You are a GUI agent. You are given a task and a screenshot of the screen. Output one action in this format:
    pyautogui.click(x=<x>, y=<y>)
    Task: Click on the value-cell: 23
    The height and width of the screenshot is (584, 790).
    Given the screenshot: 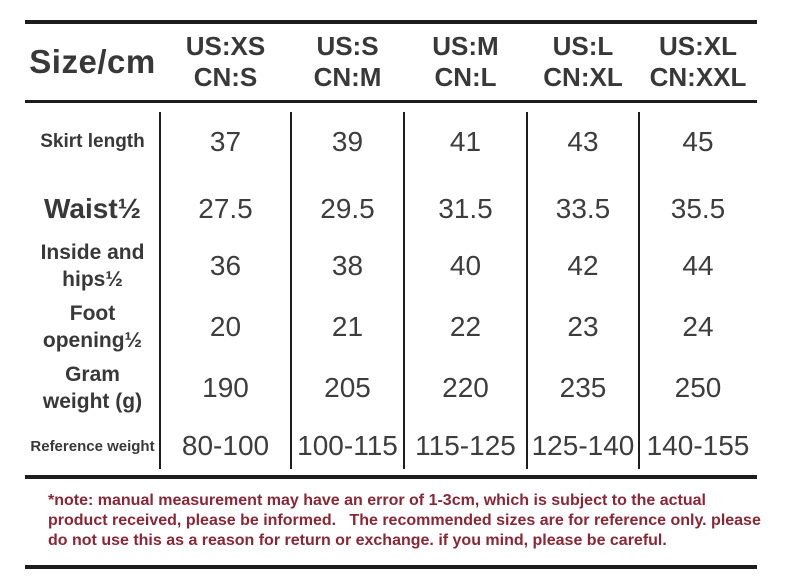 What is the action you would take?
    pyautogui.click(x=583, y=326)
    